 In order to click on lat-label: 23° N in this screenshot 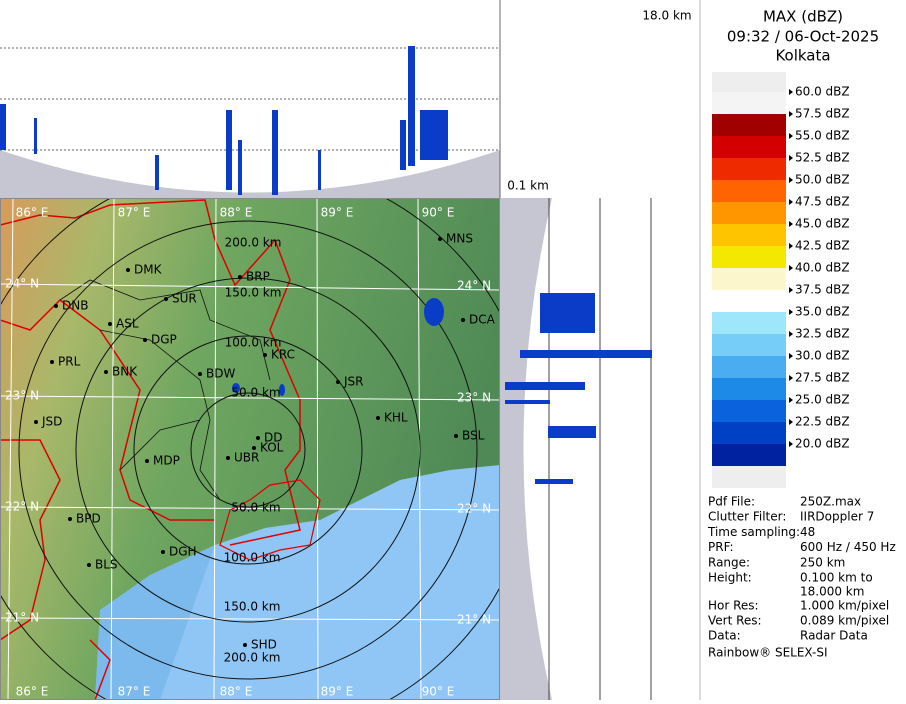, I will do `click(474, 398)`.